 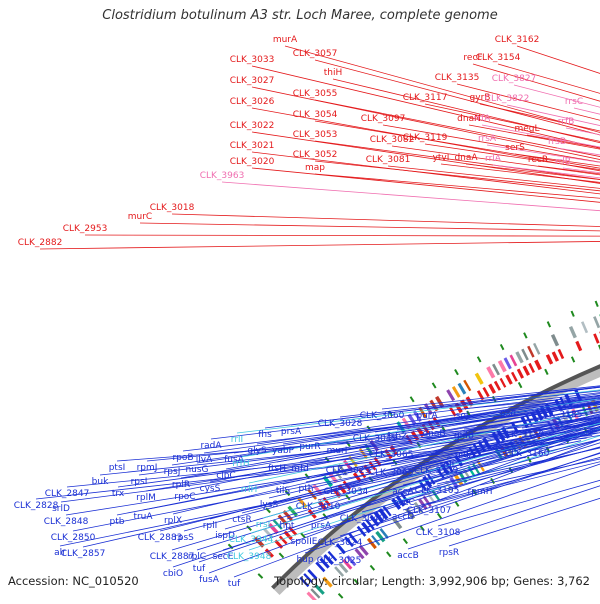 I want to click on reverse-gene-label: purR, so click(x=309, y=447).